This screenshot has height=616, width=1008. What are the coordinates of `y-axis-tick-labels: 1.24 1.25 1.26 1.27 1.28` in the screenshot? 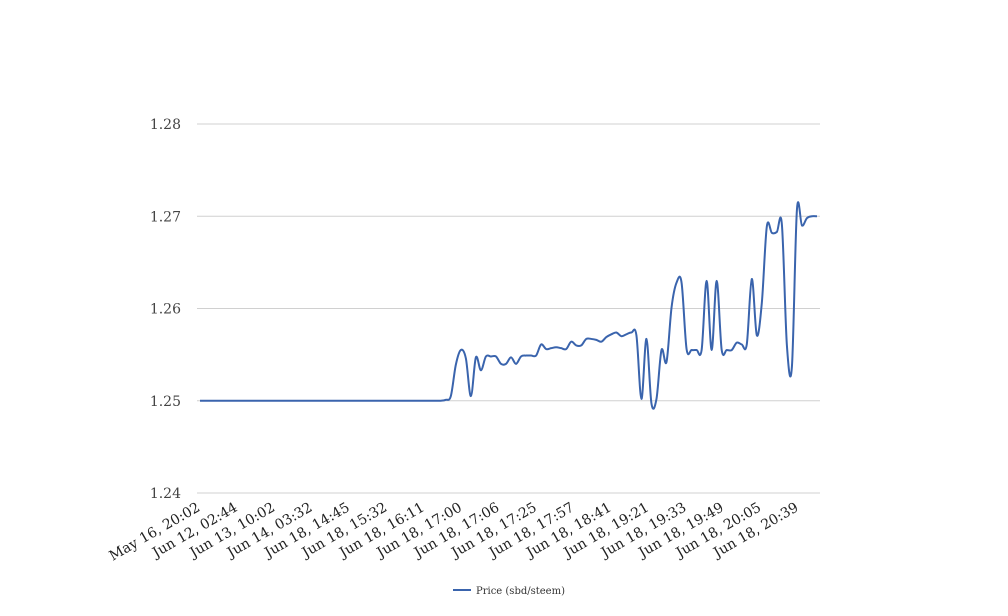 It's located at (165, 309).